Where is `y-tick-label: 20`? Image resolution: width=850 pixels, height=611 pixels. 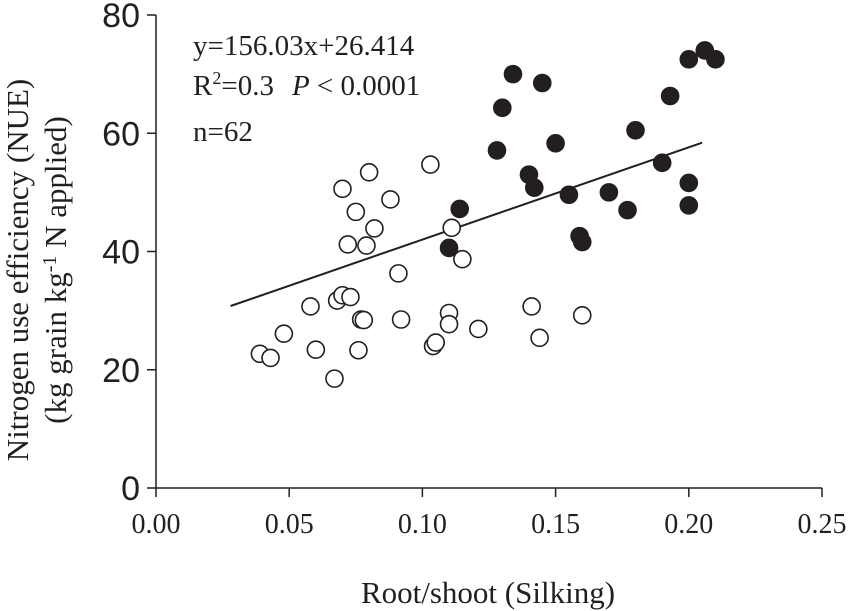 y-tick-label: 20 is located at coordinates (121, 371).